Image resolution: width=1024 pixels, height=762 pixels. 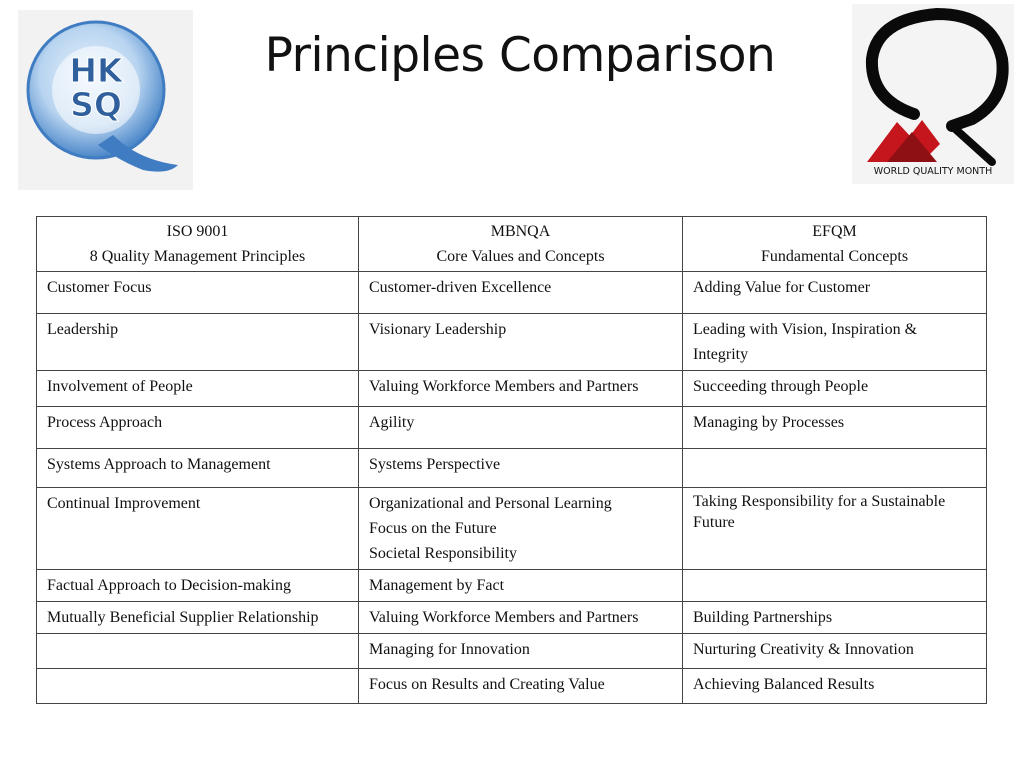 I want to click on mbnqa-line: Visionary Leadership, so click(x=438, y=329).